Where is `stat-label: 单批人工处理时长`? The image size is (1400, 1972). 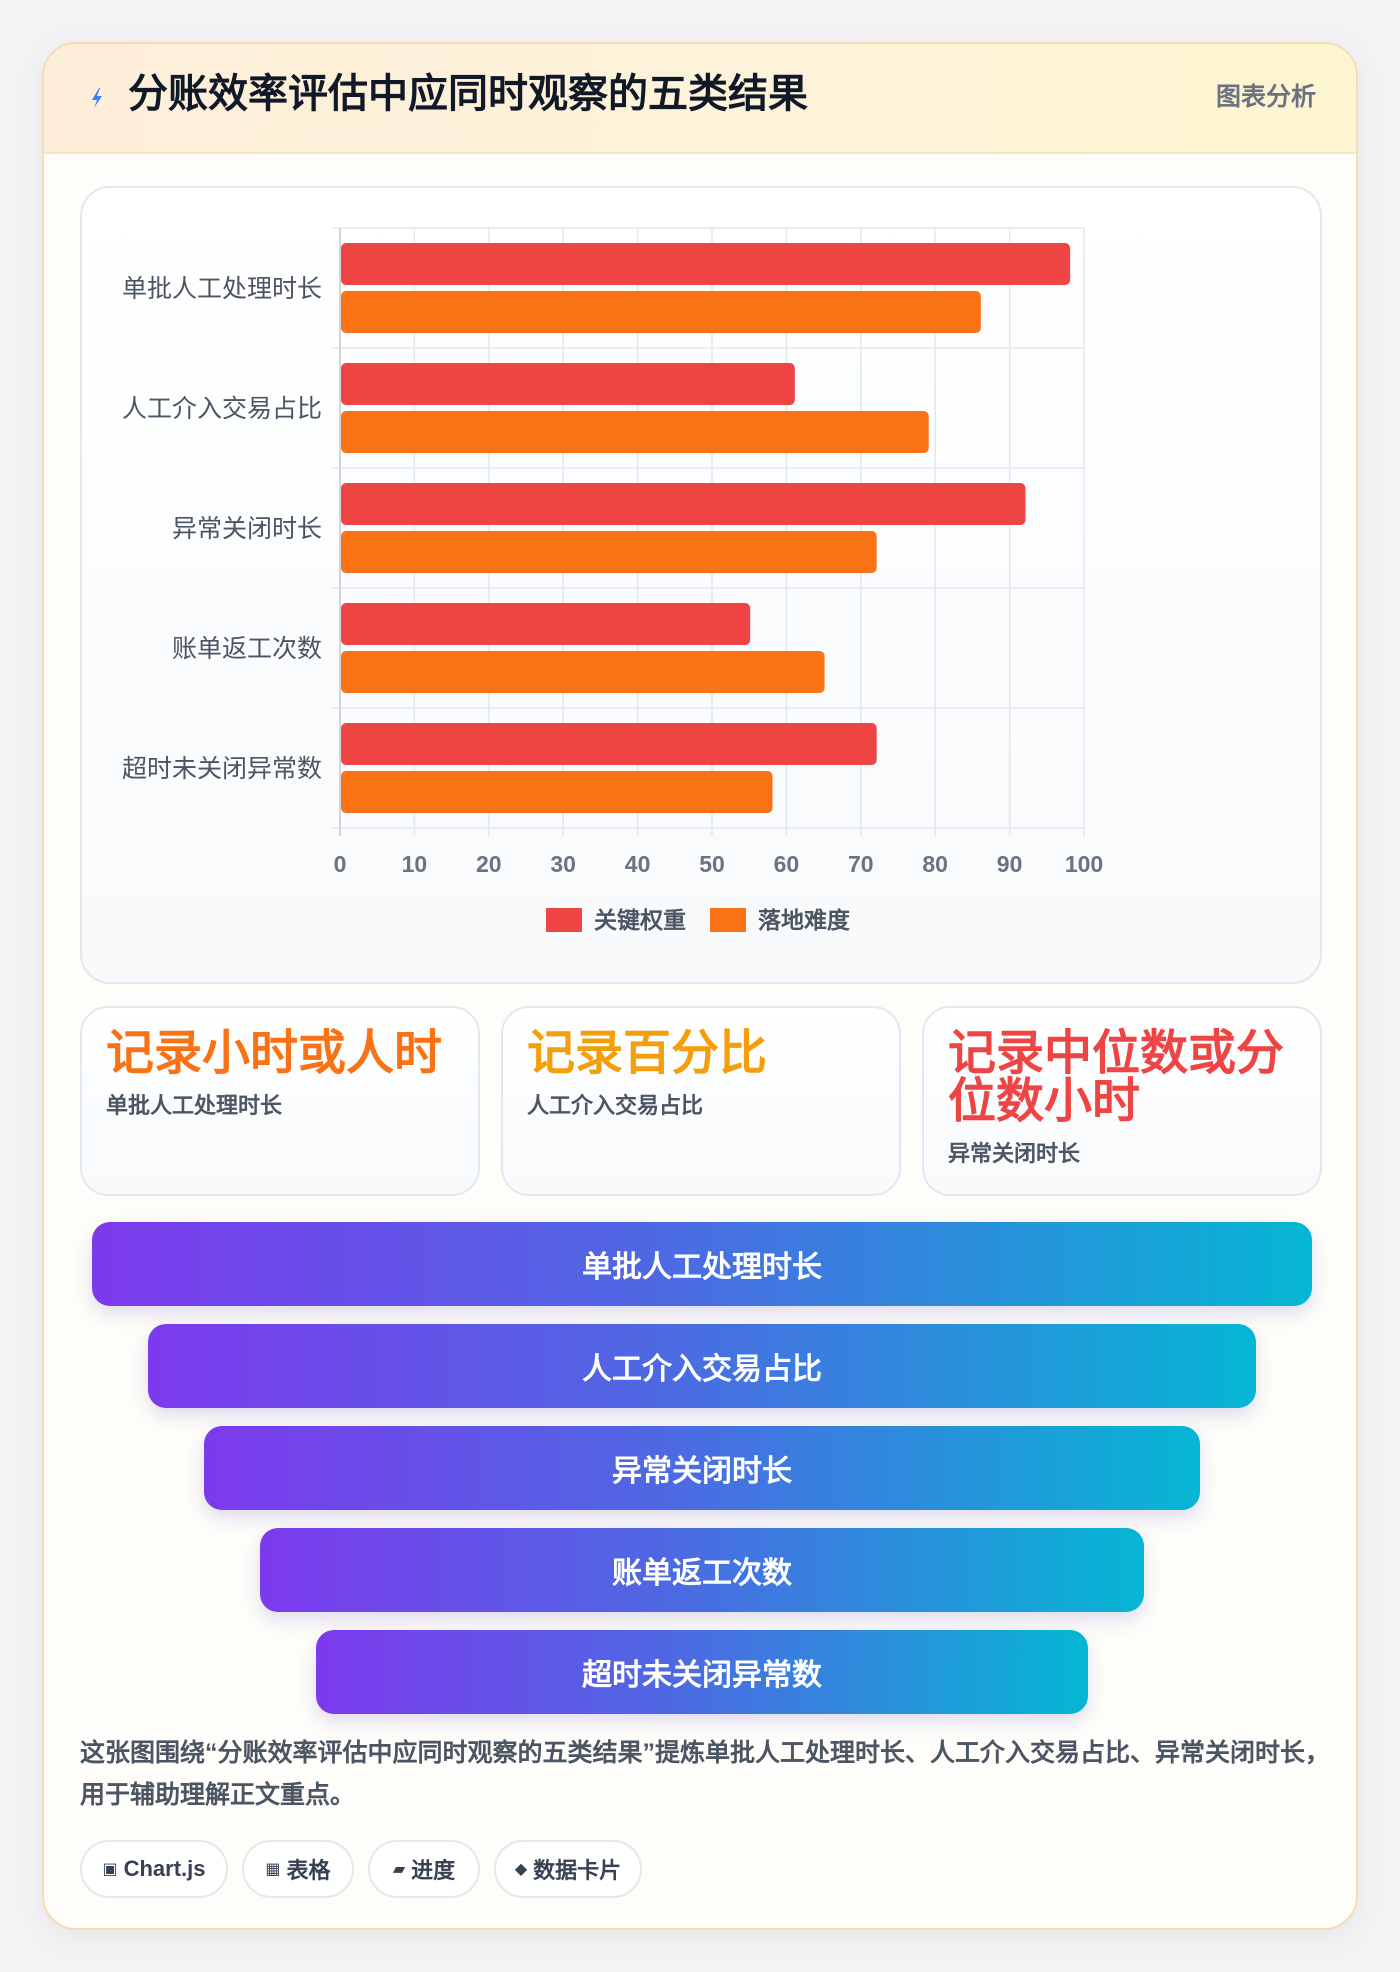 stat-label: 单批人工处理时长 is located at coordinates (194, 1105).